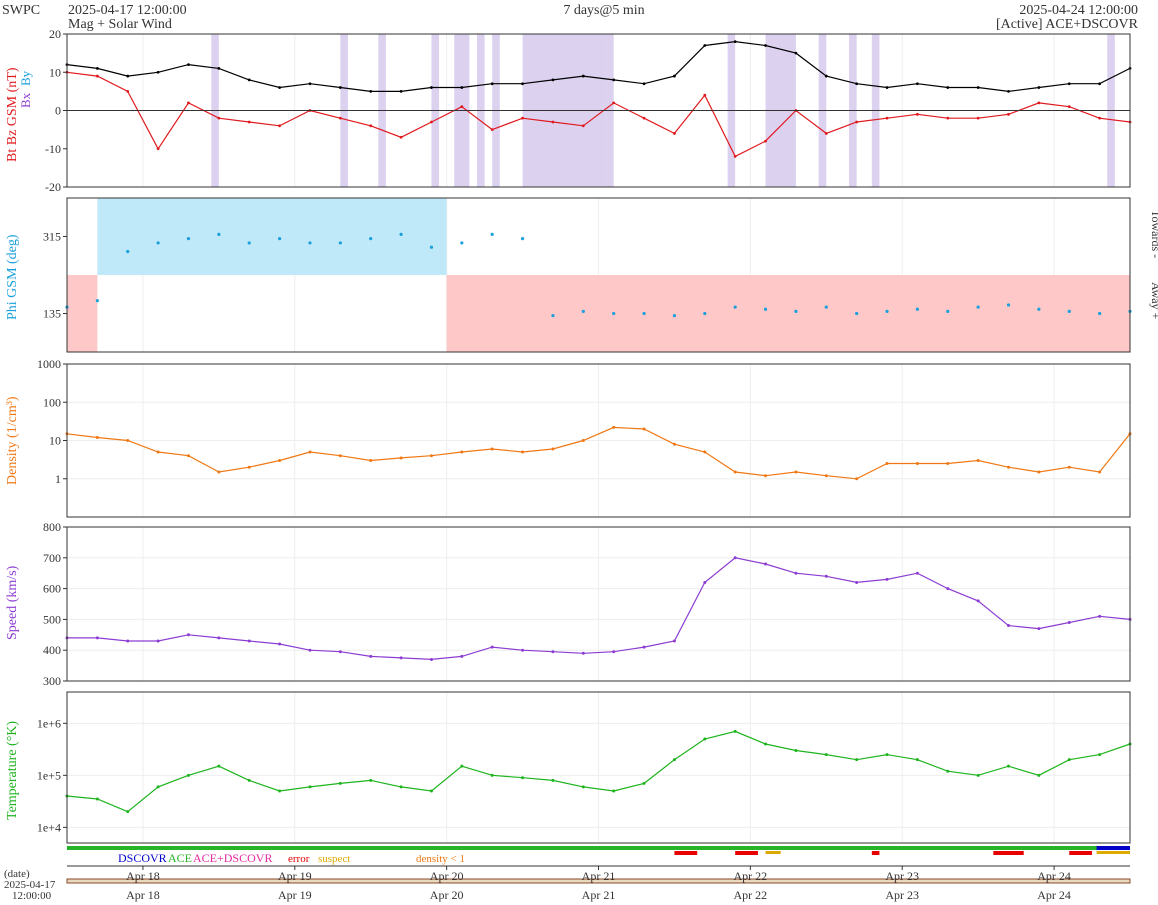  I want to click on date-tick-label: Apr 20, so click(447, 876).